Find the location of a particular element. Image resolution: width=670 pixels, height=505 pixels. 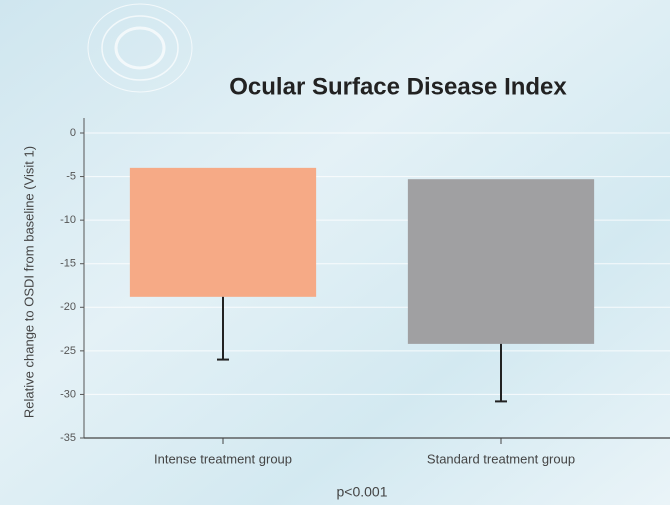

ripple is located at coordinates (140, 48).